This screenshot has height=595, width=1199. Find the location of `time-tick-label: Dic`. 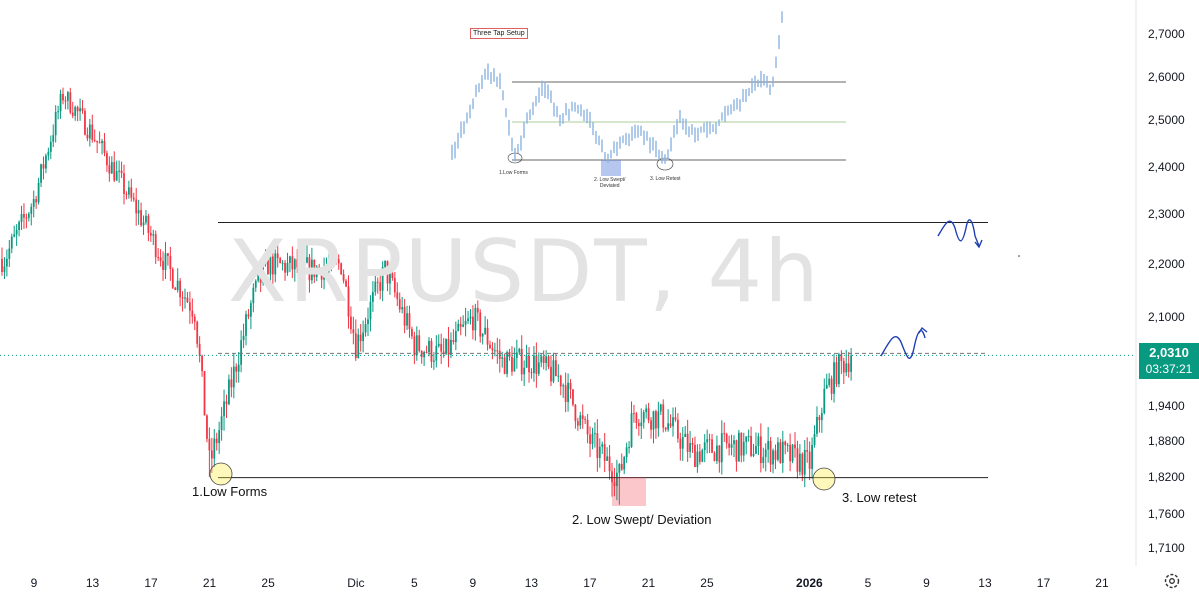

time-tick-label: Dic is located at coordinates (355, 583).